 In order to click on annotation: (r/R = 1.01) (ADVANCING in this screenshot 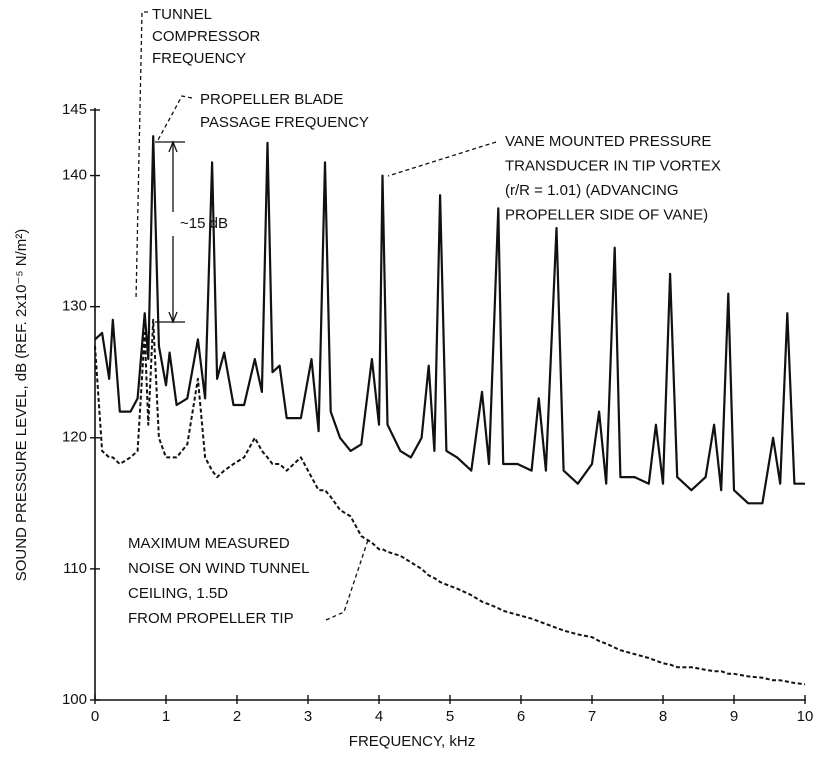, I will do `click(592, 190)`.